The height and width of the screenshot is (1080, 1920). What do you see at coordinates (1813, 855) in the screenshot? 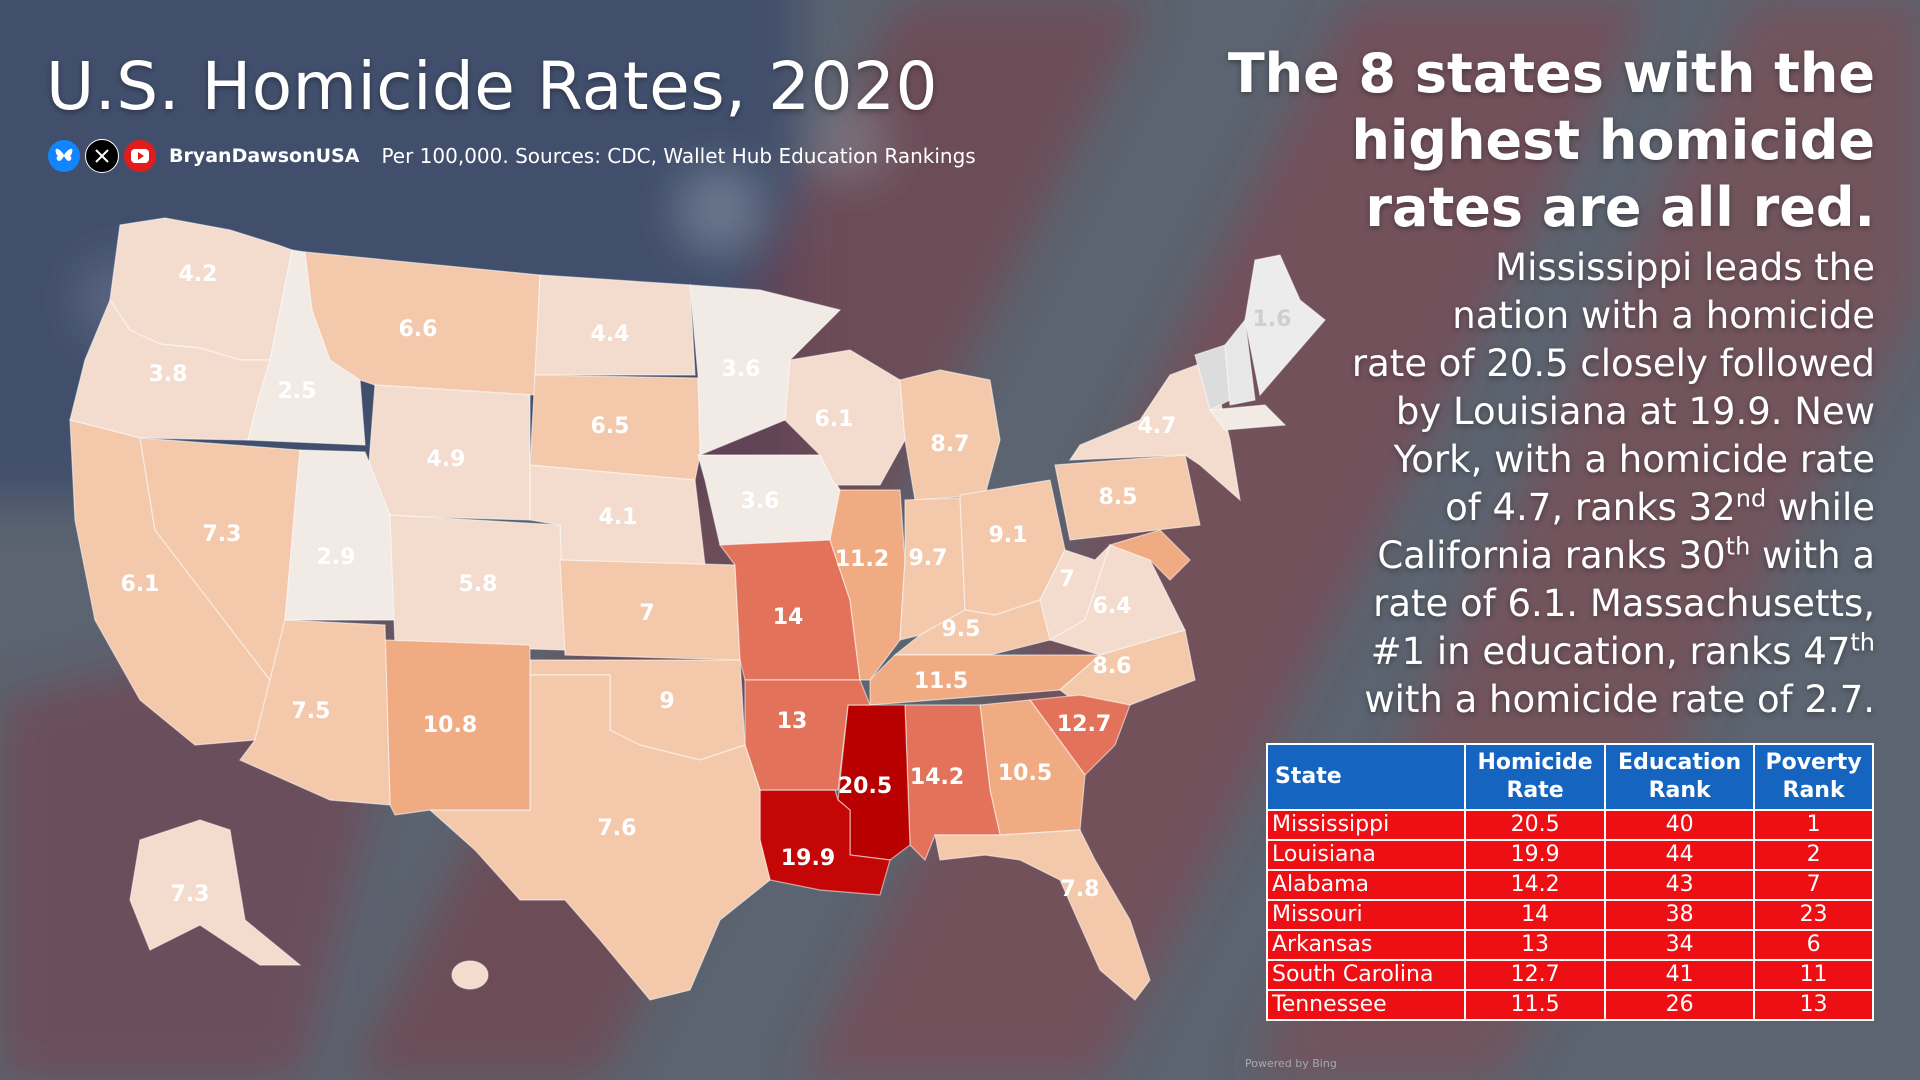
I see `table-cell: 2` at bounding box center [1813, 855].